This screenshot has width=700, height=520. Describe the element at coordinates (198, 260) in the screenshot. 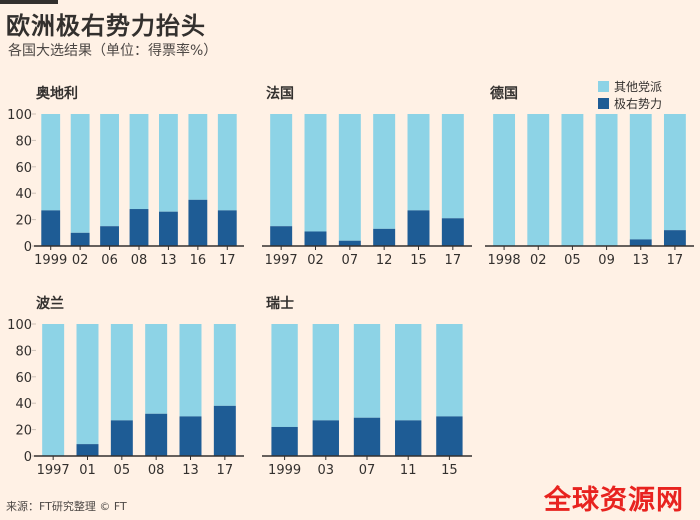

I see `x-tick-label: 16` at that location.